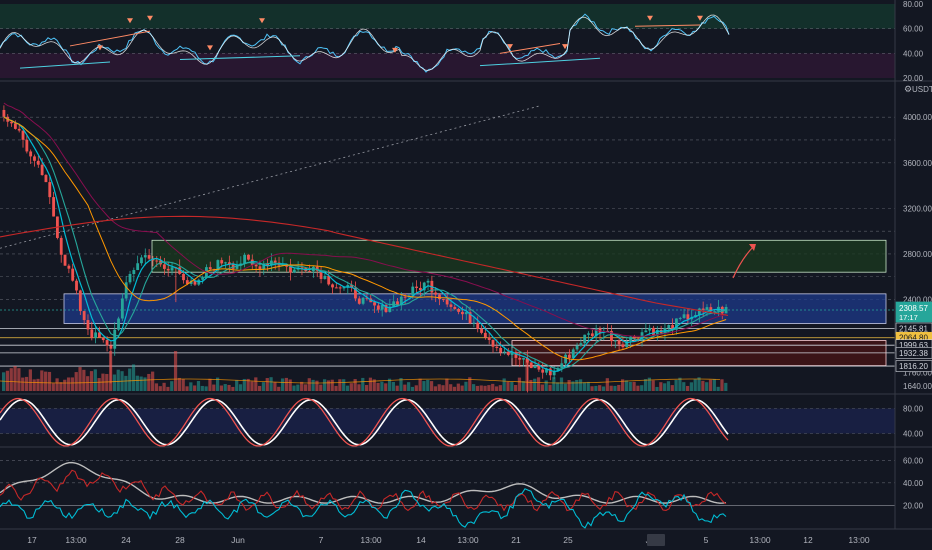  What do you see at coordinates (918, 89) in the screenshot?
I see `currency-selector: ⚙ USDT` at bounding box center [918, 89].